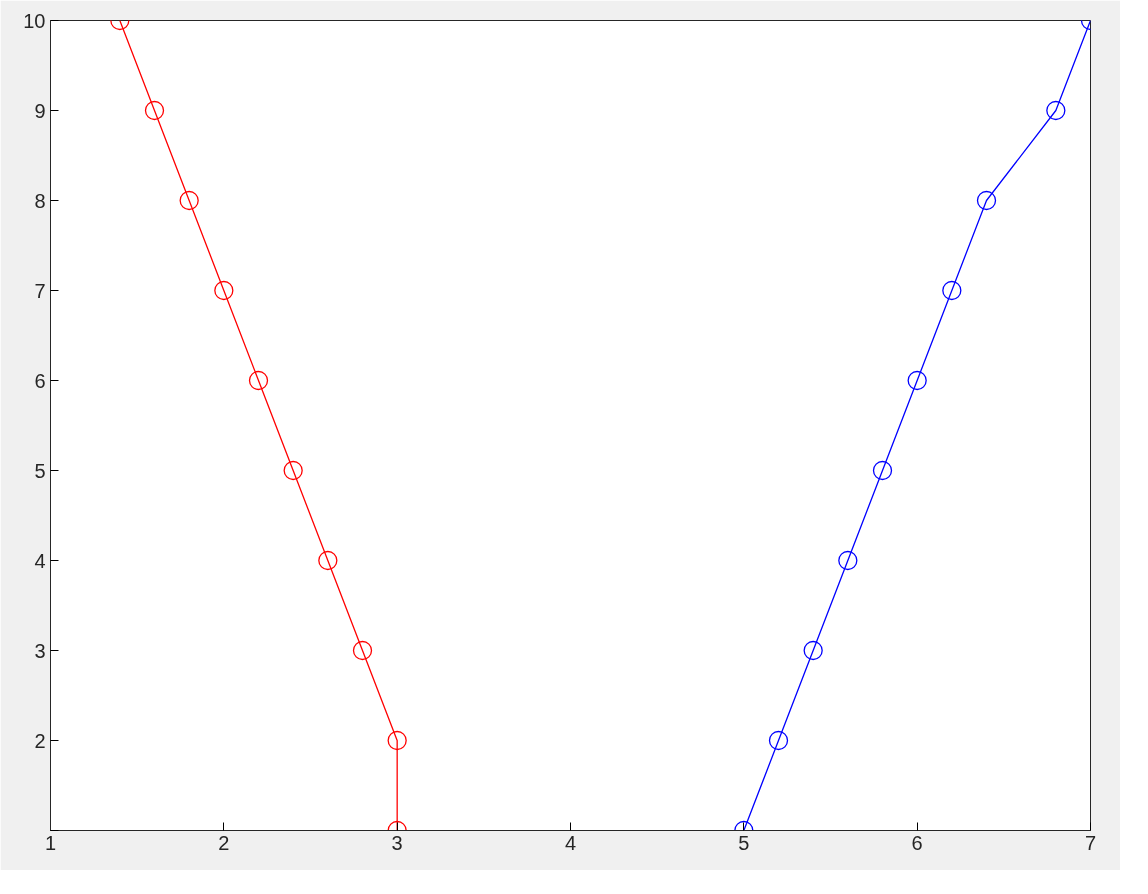  I want to click on y-tick-label: 9, so click(40, 110).